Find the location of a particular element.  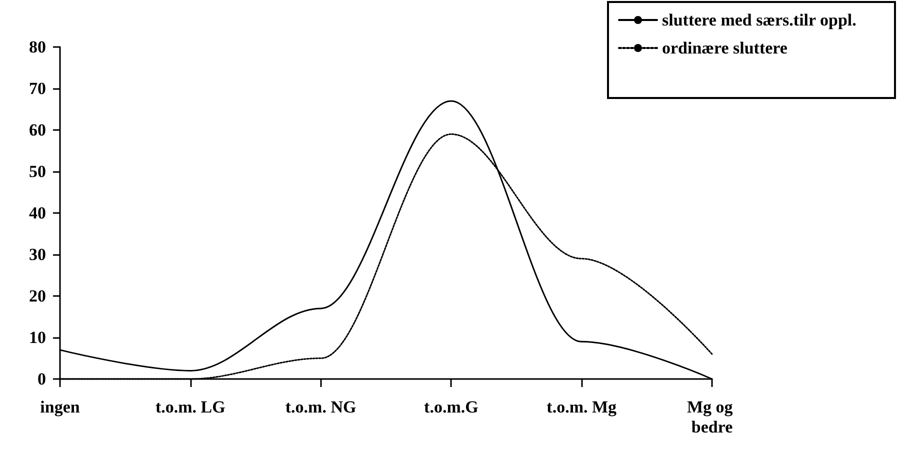

y-tick-label: 70 is located at coordinates (37, 88).